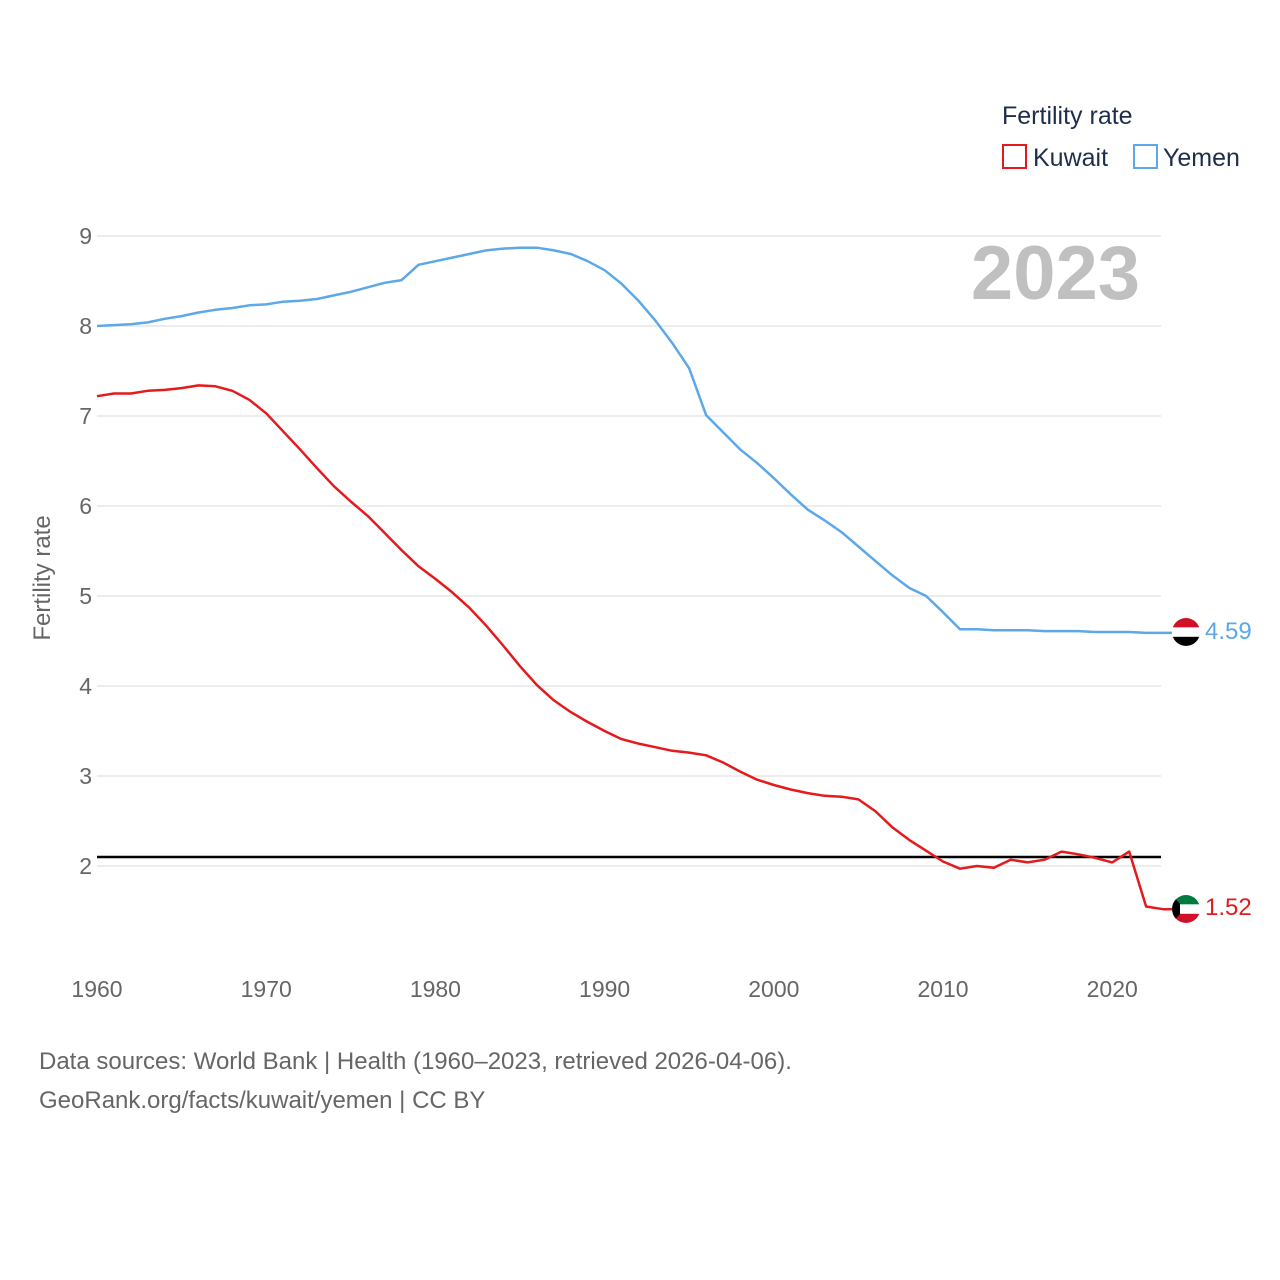  Describe the element at coordinates (85, 416) in the screenshot. I see `y-tick-7: 7` at that location.